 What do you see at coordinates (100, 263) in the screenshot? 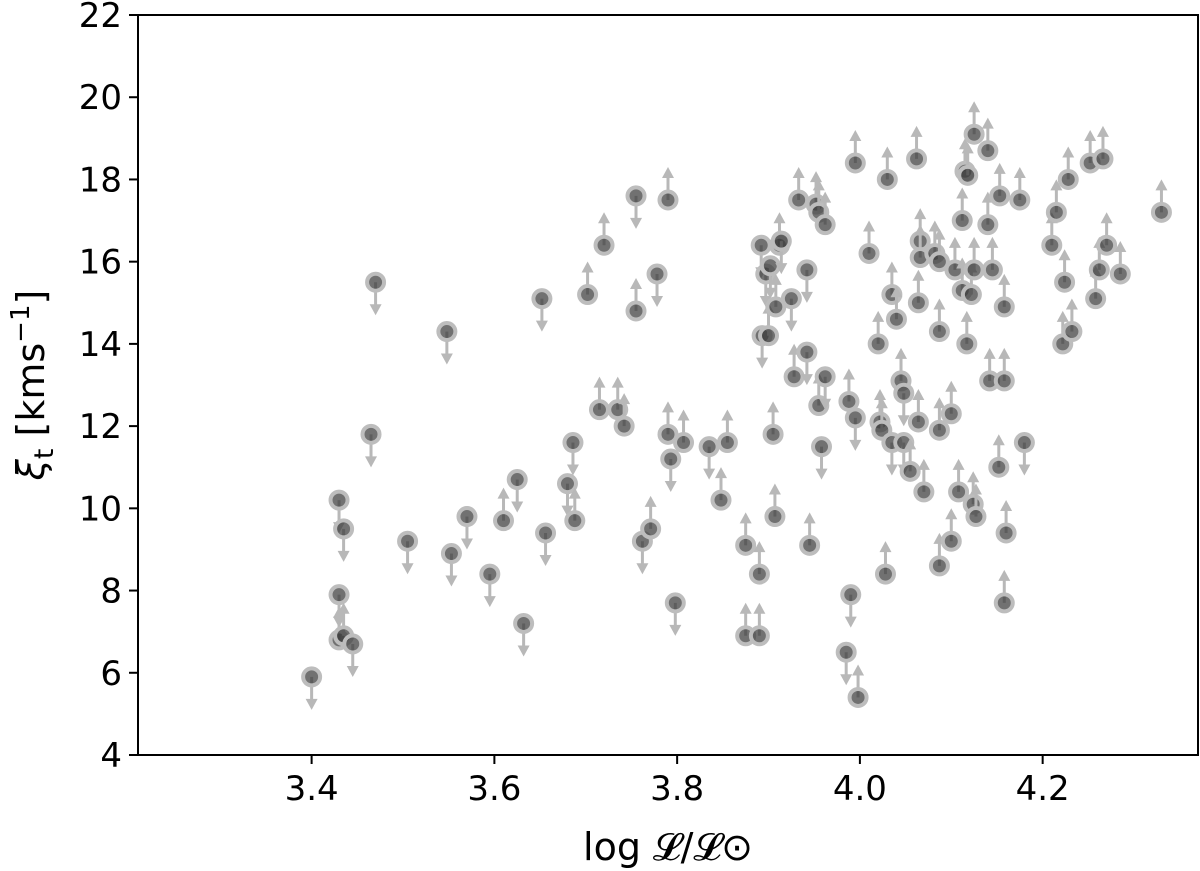
I see `y-tick-label: 16` at bounding box center [100, 263].